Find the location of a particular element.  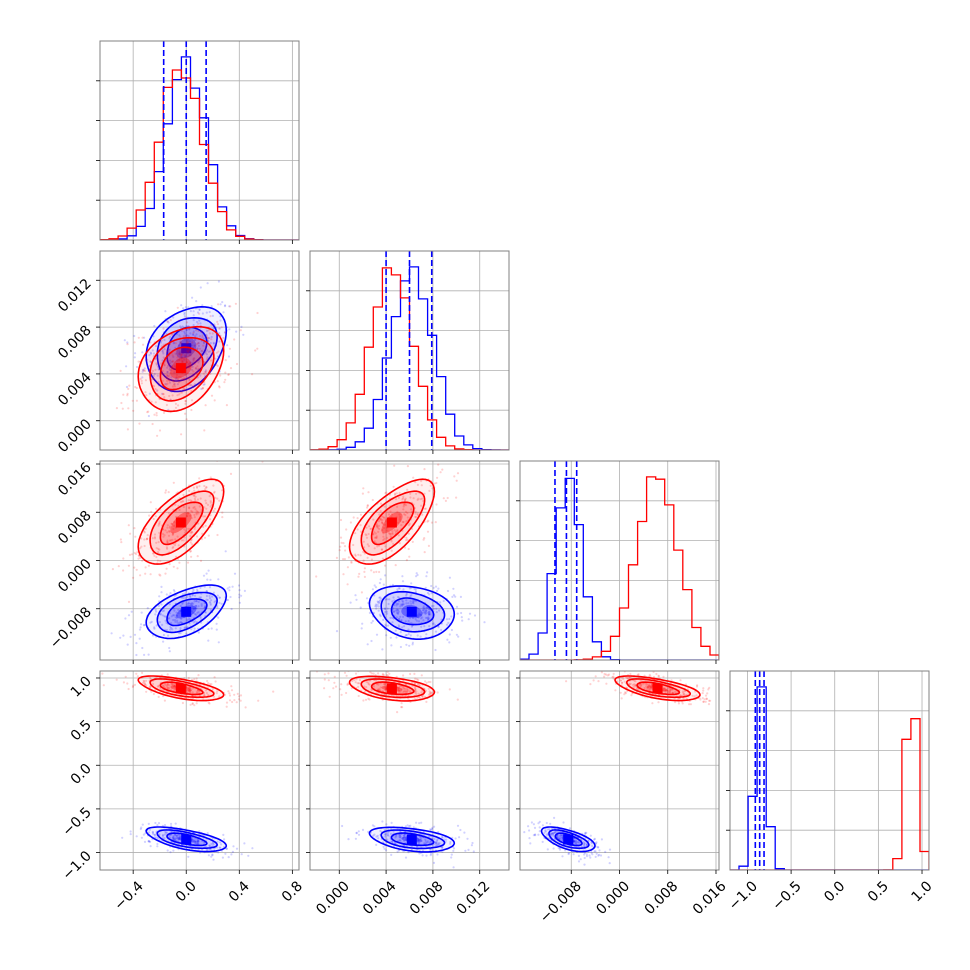

red-contour-line is located at coordinates (392, 688).